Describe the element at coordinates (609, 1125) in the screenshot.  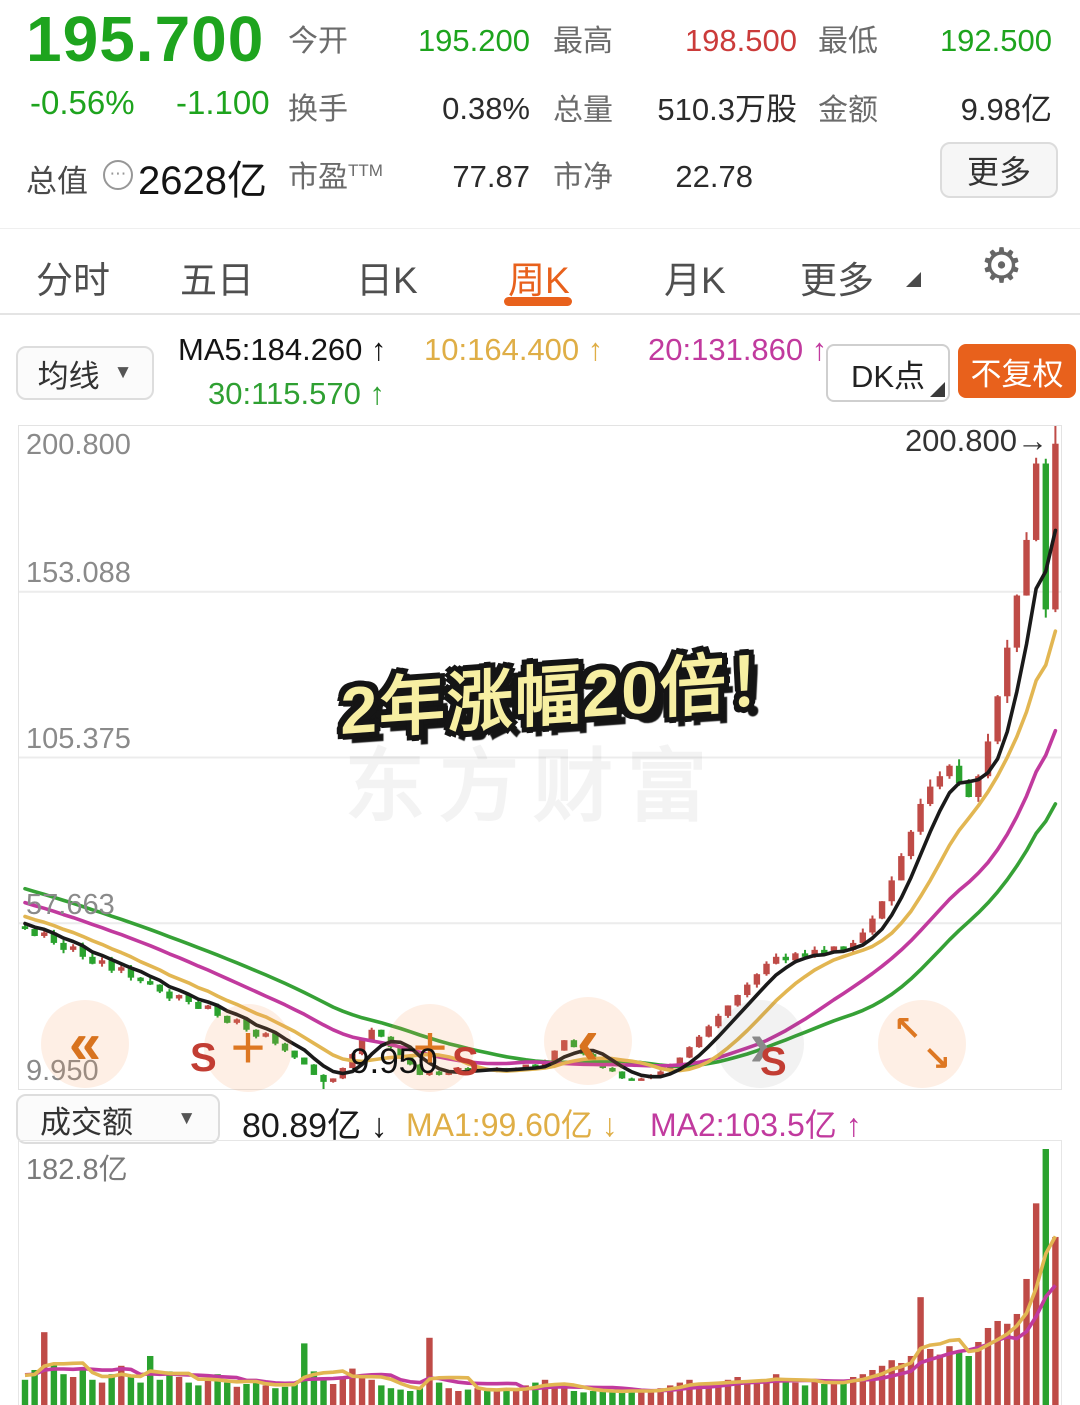
I see `volume-ma1-arrow: ↓` at that location.